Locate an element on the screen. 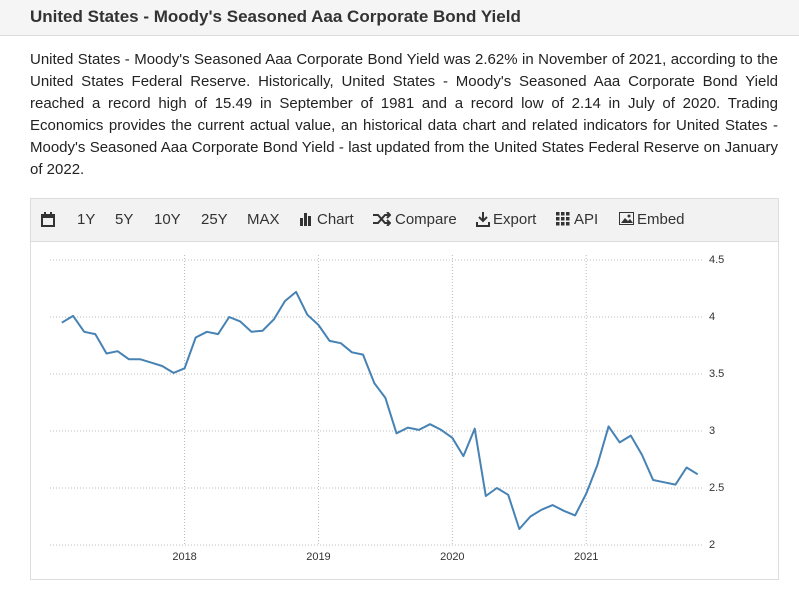 This screenshot has height=597, width=799. chart-button: Chart is located at coordinates (335, 219).